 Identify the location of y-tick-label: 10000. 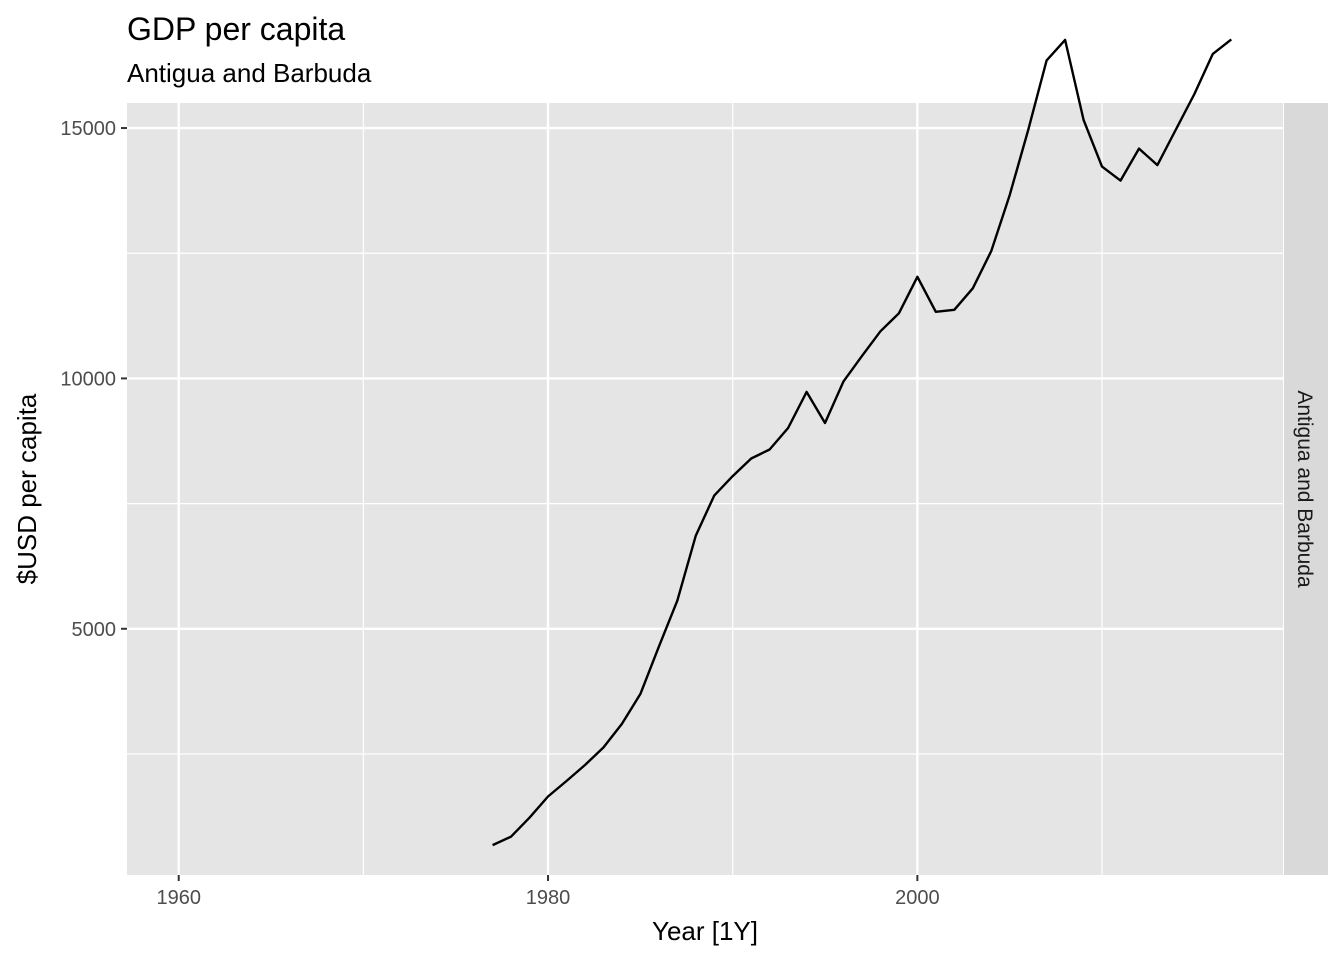
(88, 379).